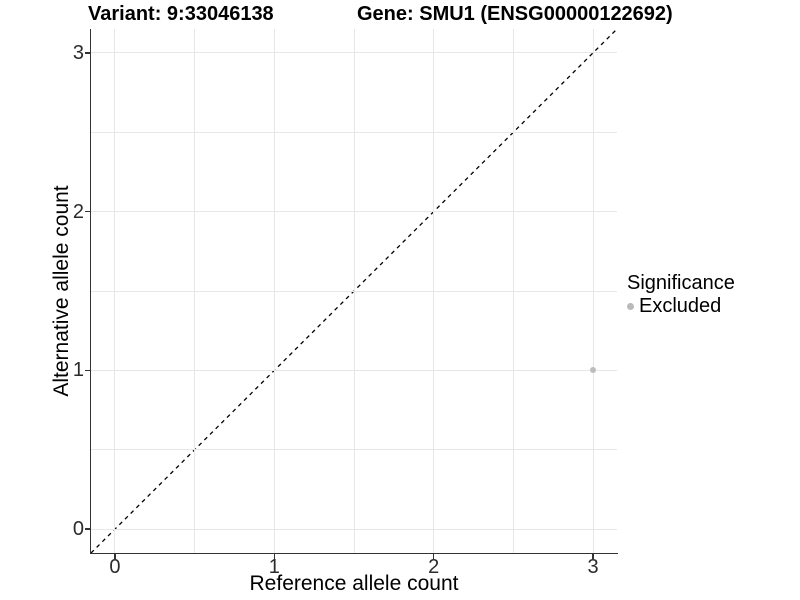 The image size is (800, 600). I want to click on legend-item-label: Excluded, so click(680, 306).